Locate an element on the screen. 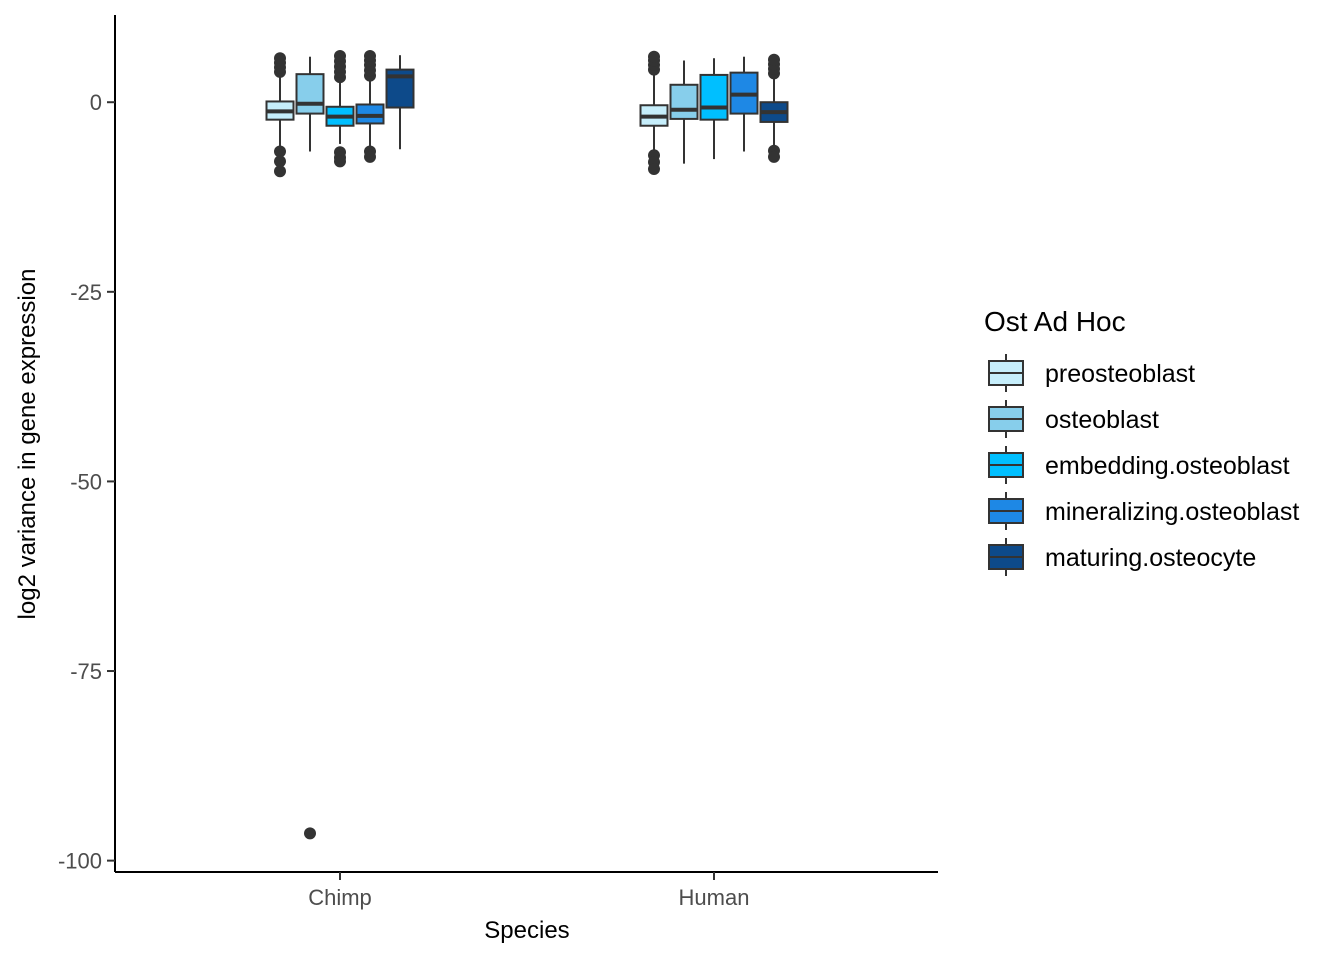 Image resolution: width=1344 pixels, height=965 pixels. y-tick-label: -50 is located at coordinates (86, 481).